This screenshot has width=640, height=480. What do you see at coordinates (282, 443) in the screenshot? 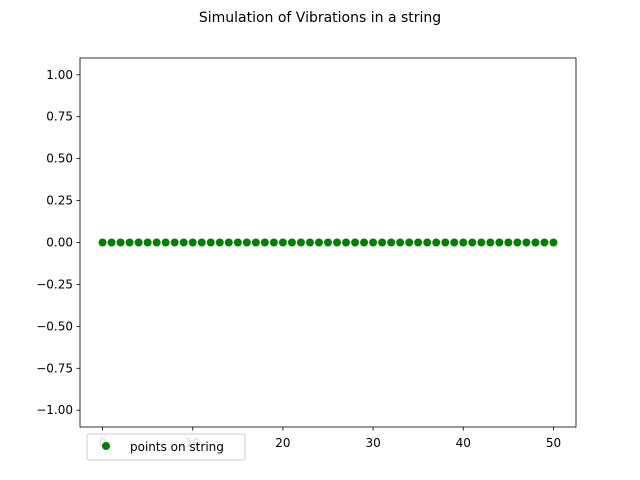
I see `x-tick-label: 20` at bounding box center [282, 443].